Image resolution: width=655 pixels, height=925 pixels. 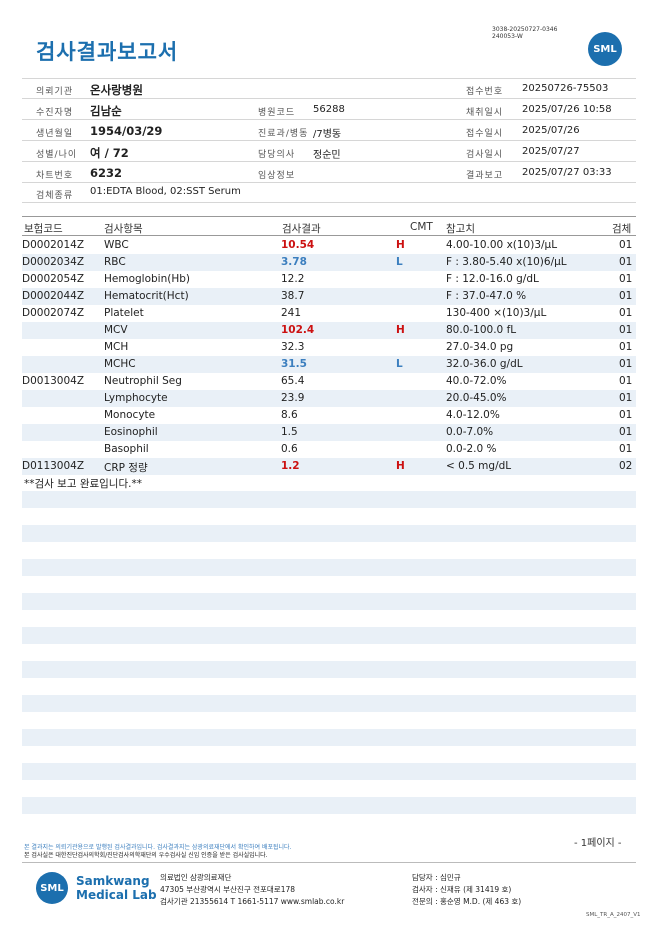 What do you see at coordinates (479, 466) in the screenshot?
I see `cell-ref: < 0.5 mg/dL` at bounding box center [479, 466].